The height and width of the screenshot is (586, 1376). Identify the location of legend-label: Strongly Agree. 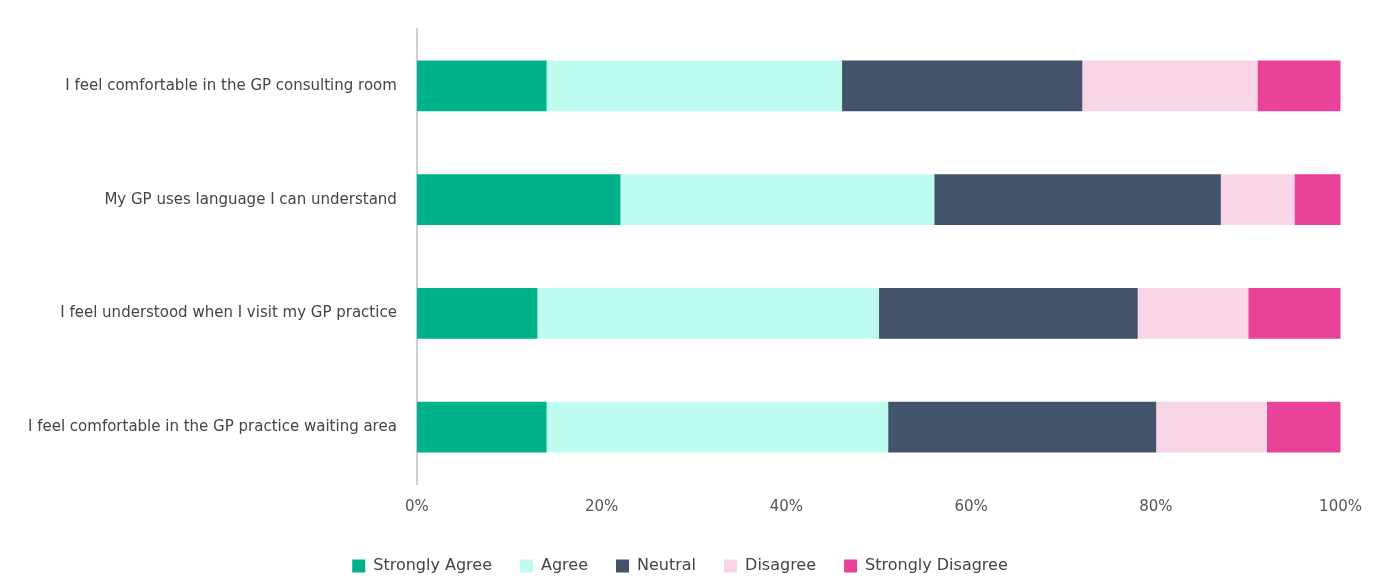
(432, 565).